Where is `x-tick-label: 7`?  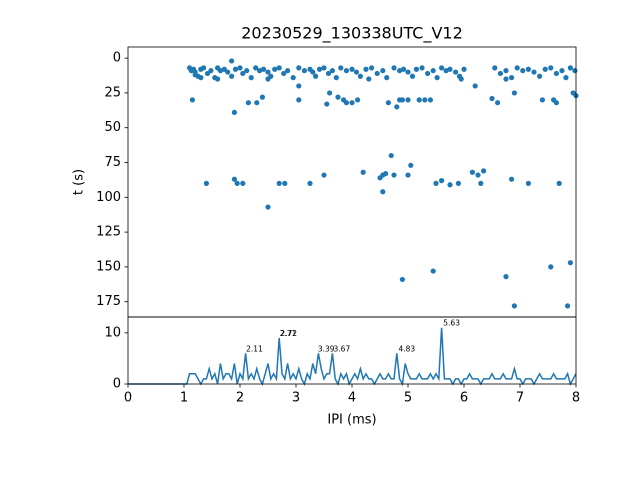 x-tick-label: 7 is located at coordinates (520, 398).